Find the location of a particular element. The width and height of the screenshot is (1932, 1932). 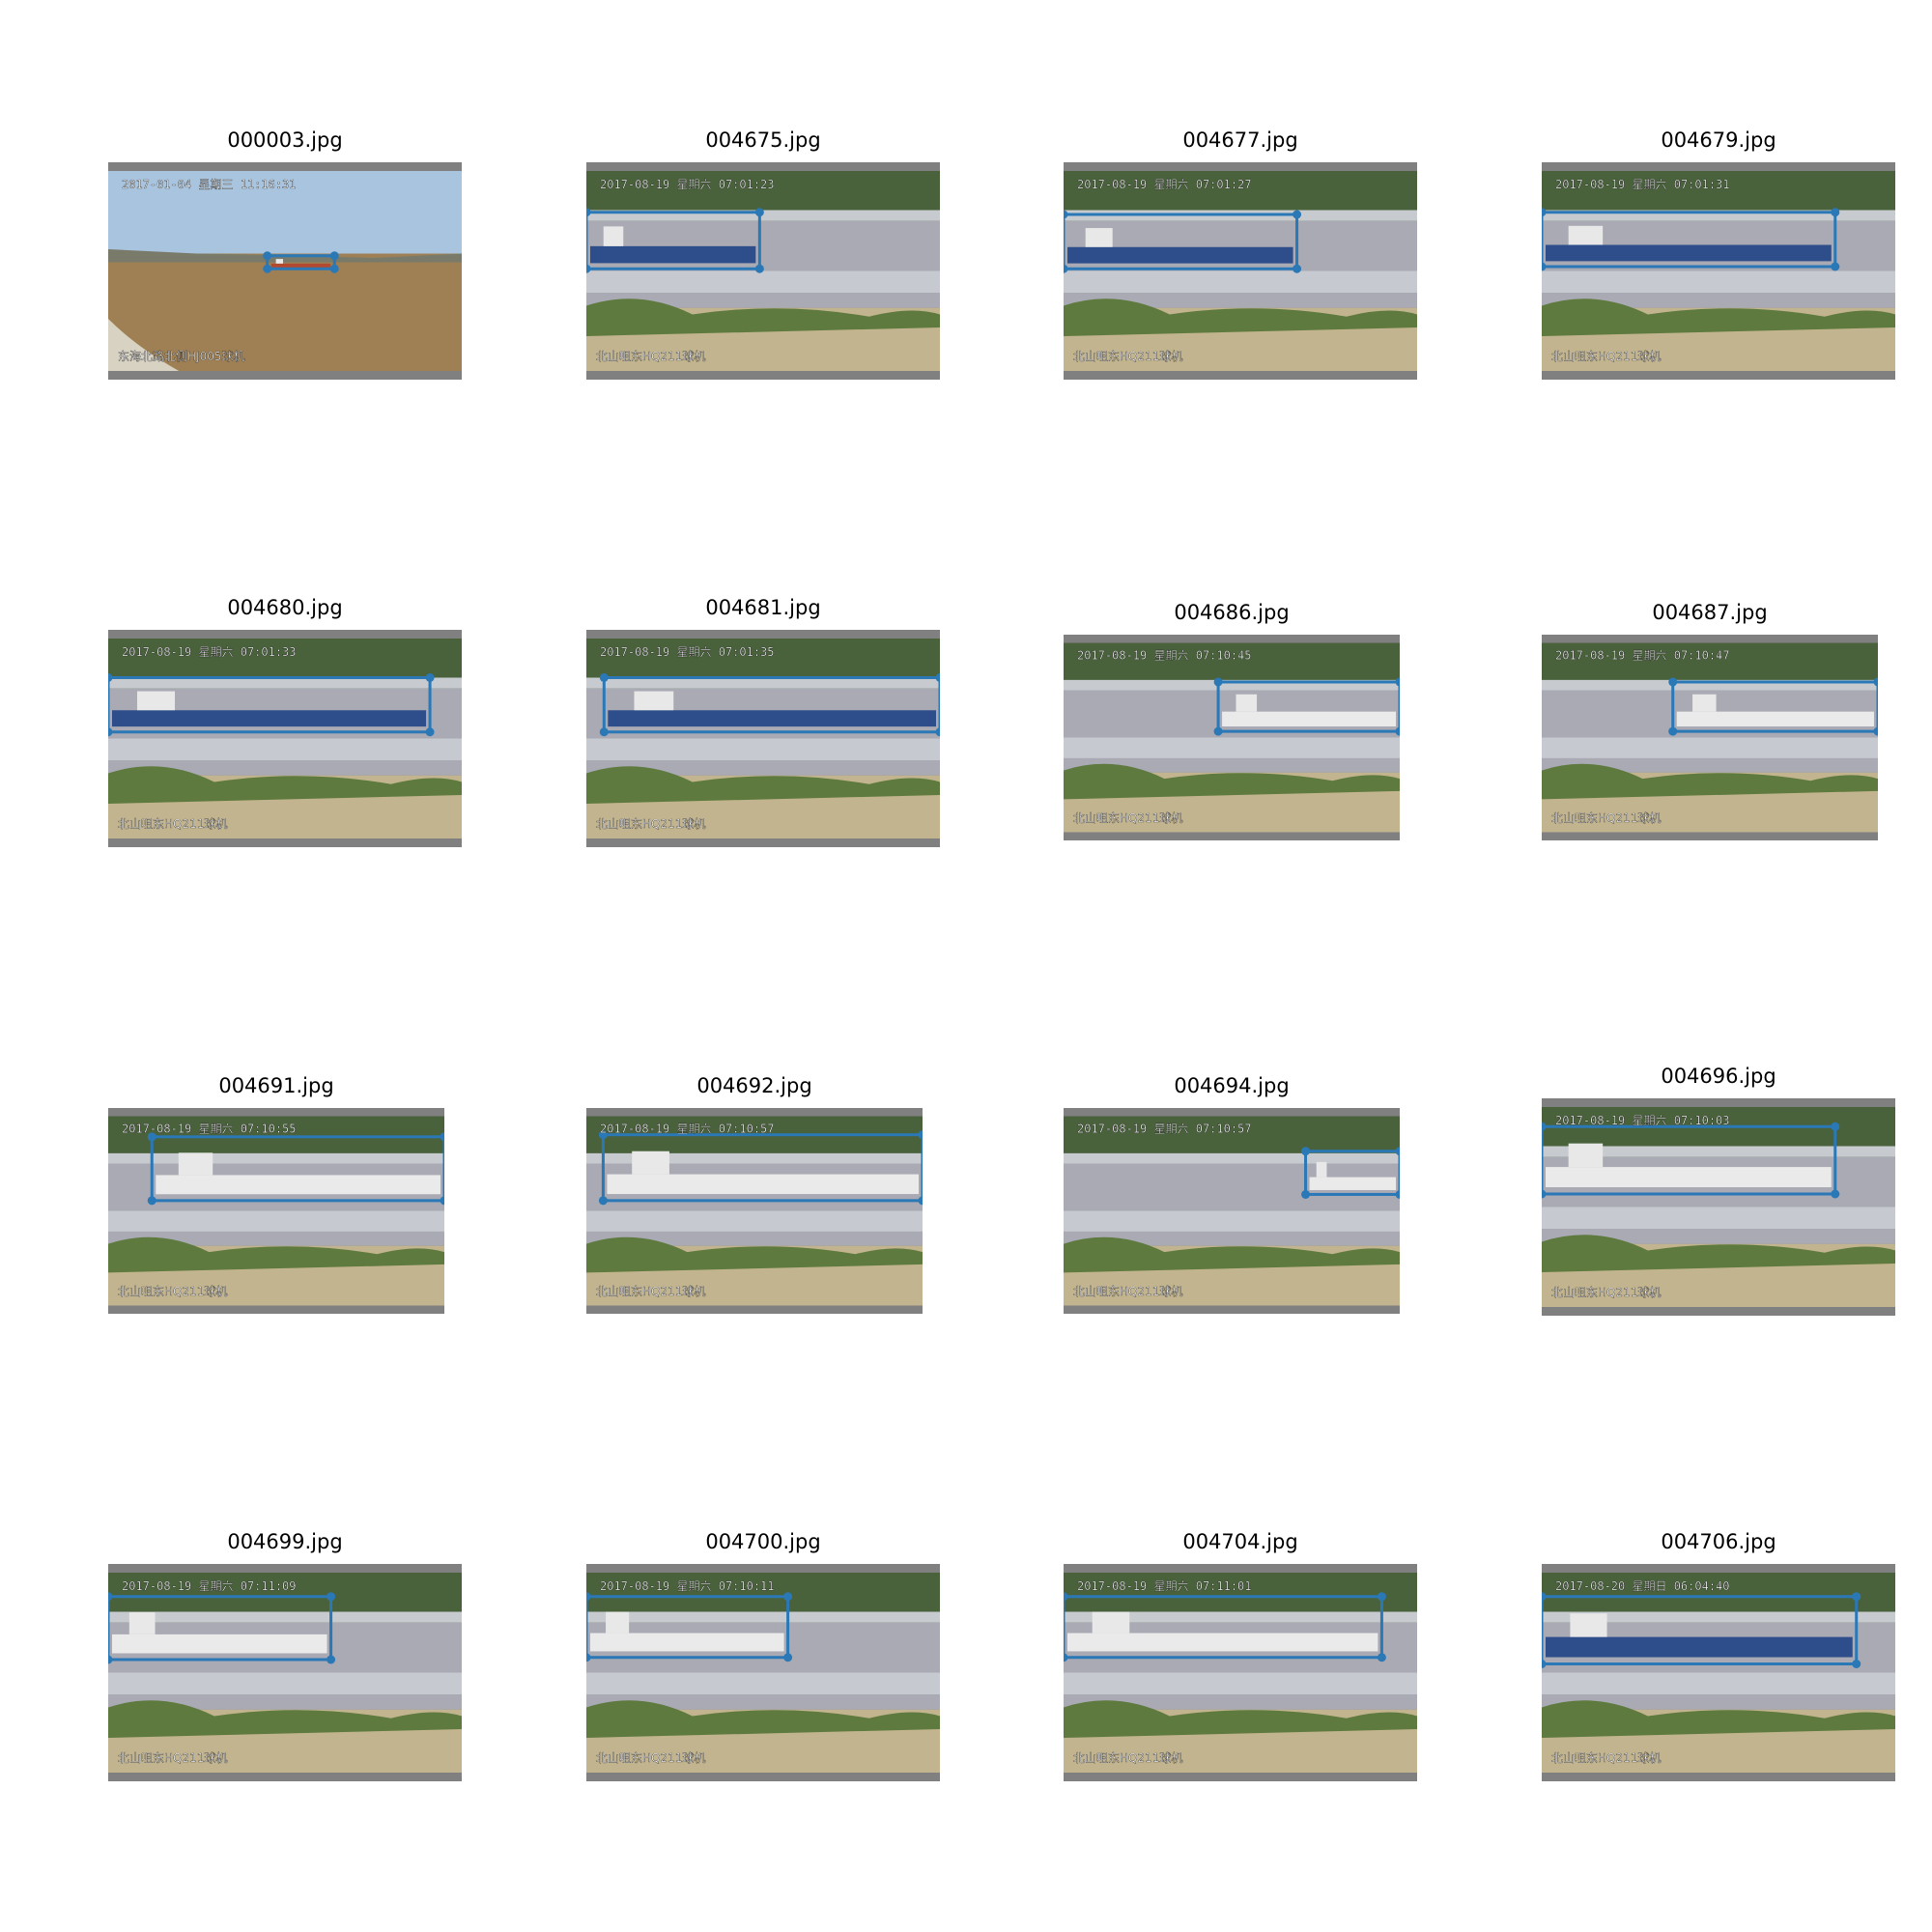

camera-frame-image: 2017-08-19 星期六 07:01:27 北山咀东HQ211球机 is located at coordinates (1240, 271).